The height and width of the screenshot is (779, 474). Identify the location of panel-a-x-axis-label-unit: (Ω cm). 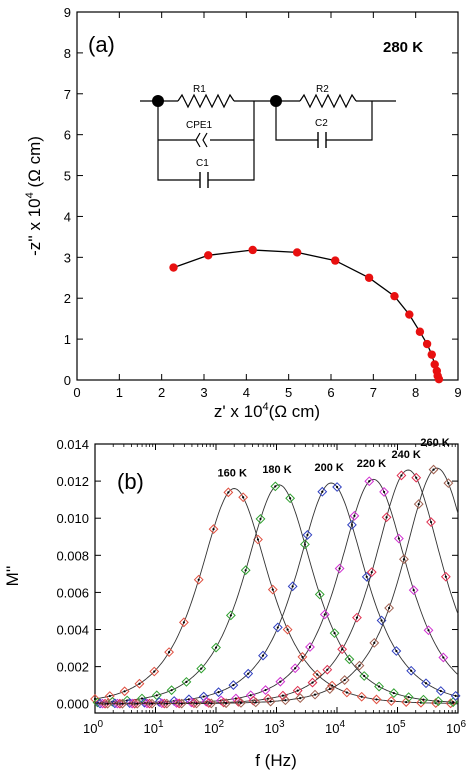
(294, 411).